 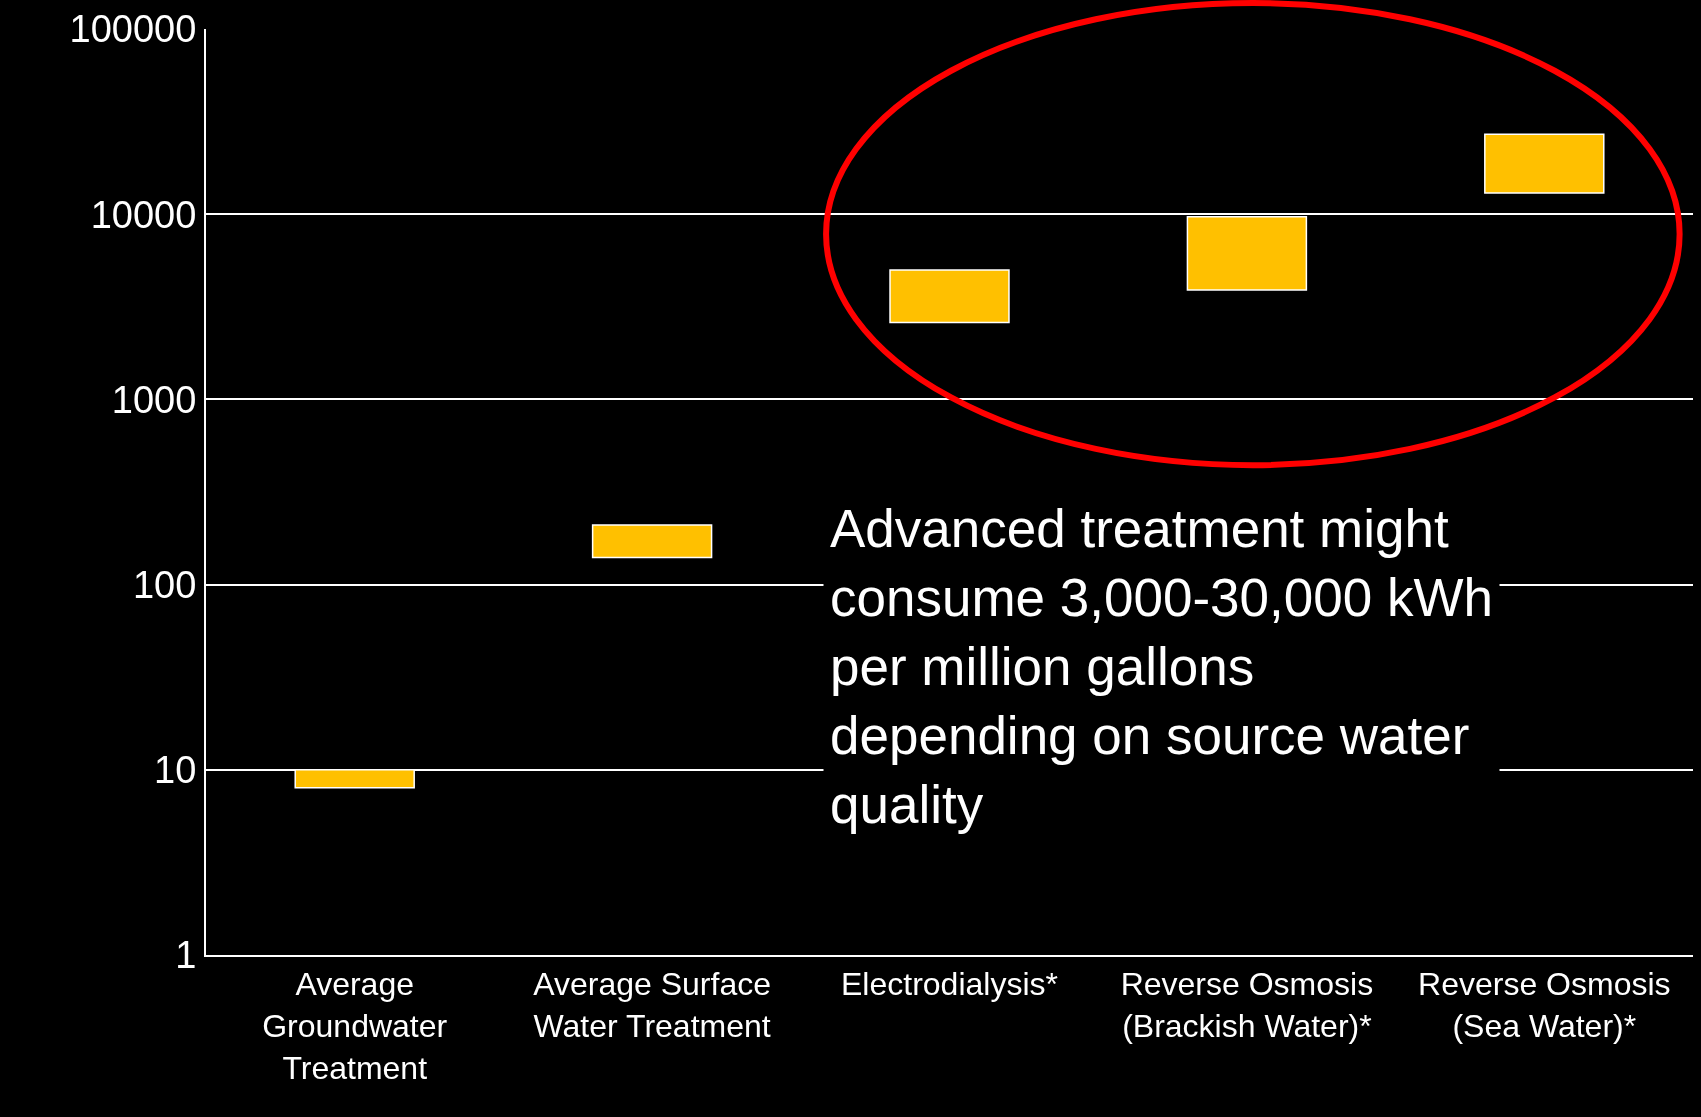 I want to click on x-tick-label: Electrodialysis*, so click(x=949, y=984).